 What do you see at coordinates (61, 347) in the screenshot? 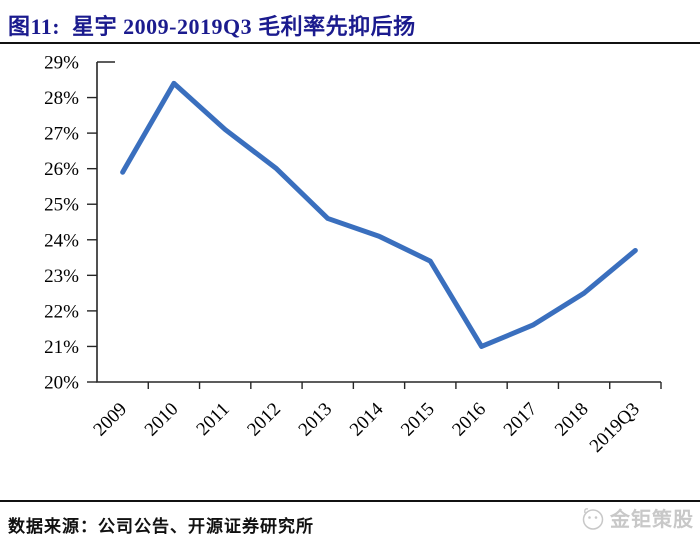
I see `y-axis-label: 21%` at bounding box center [61, 347].